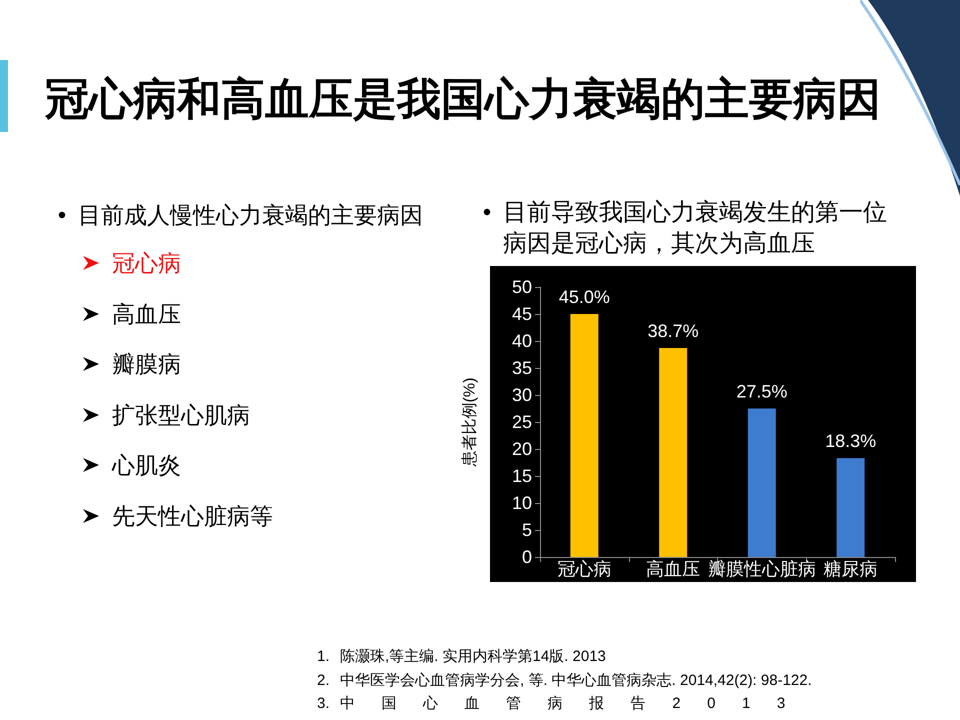 Image resolution: width=960 pixels, height=720 pixels. I want to click on y-tick-label: 20, so click(522, 449).